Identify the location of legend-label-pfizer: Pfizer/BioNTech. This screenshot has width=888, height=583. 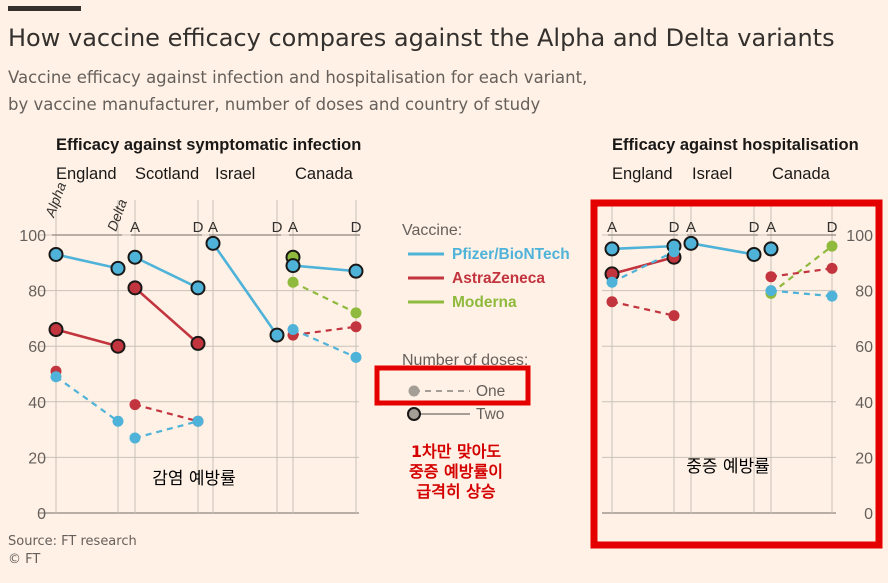
(511, 254).